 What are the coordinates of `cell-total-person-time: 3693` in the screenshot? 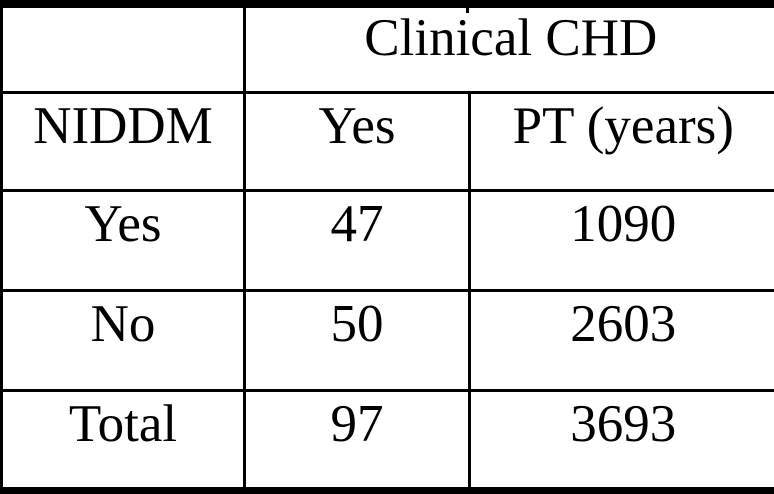 It's located at (620, 440).